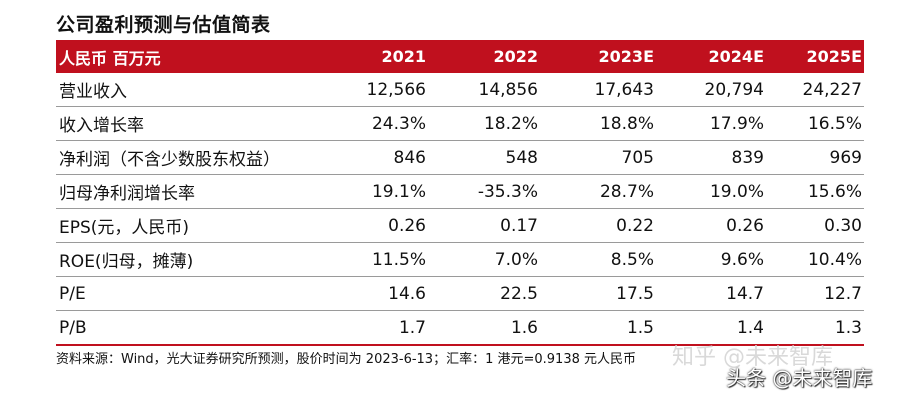 This screenshot has height=401, width=904. Describe the element at coordinates (484, 259) in the screenshot. I see `table-cell: 7.0%` at that location.